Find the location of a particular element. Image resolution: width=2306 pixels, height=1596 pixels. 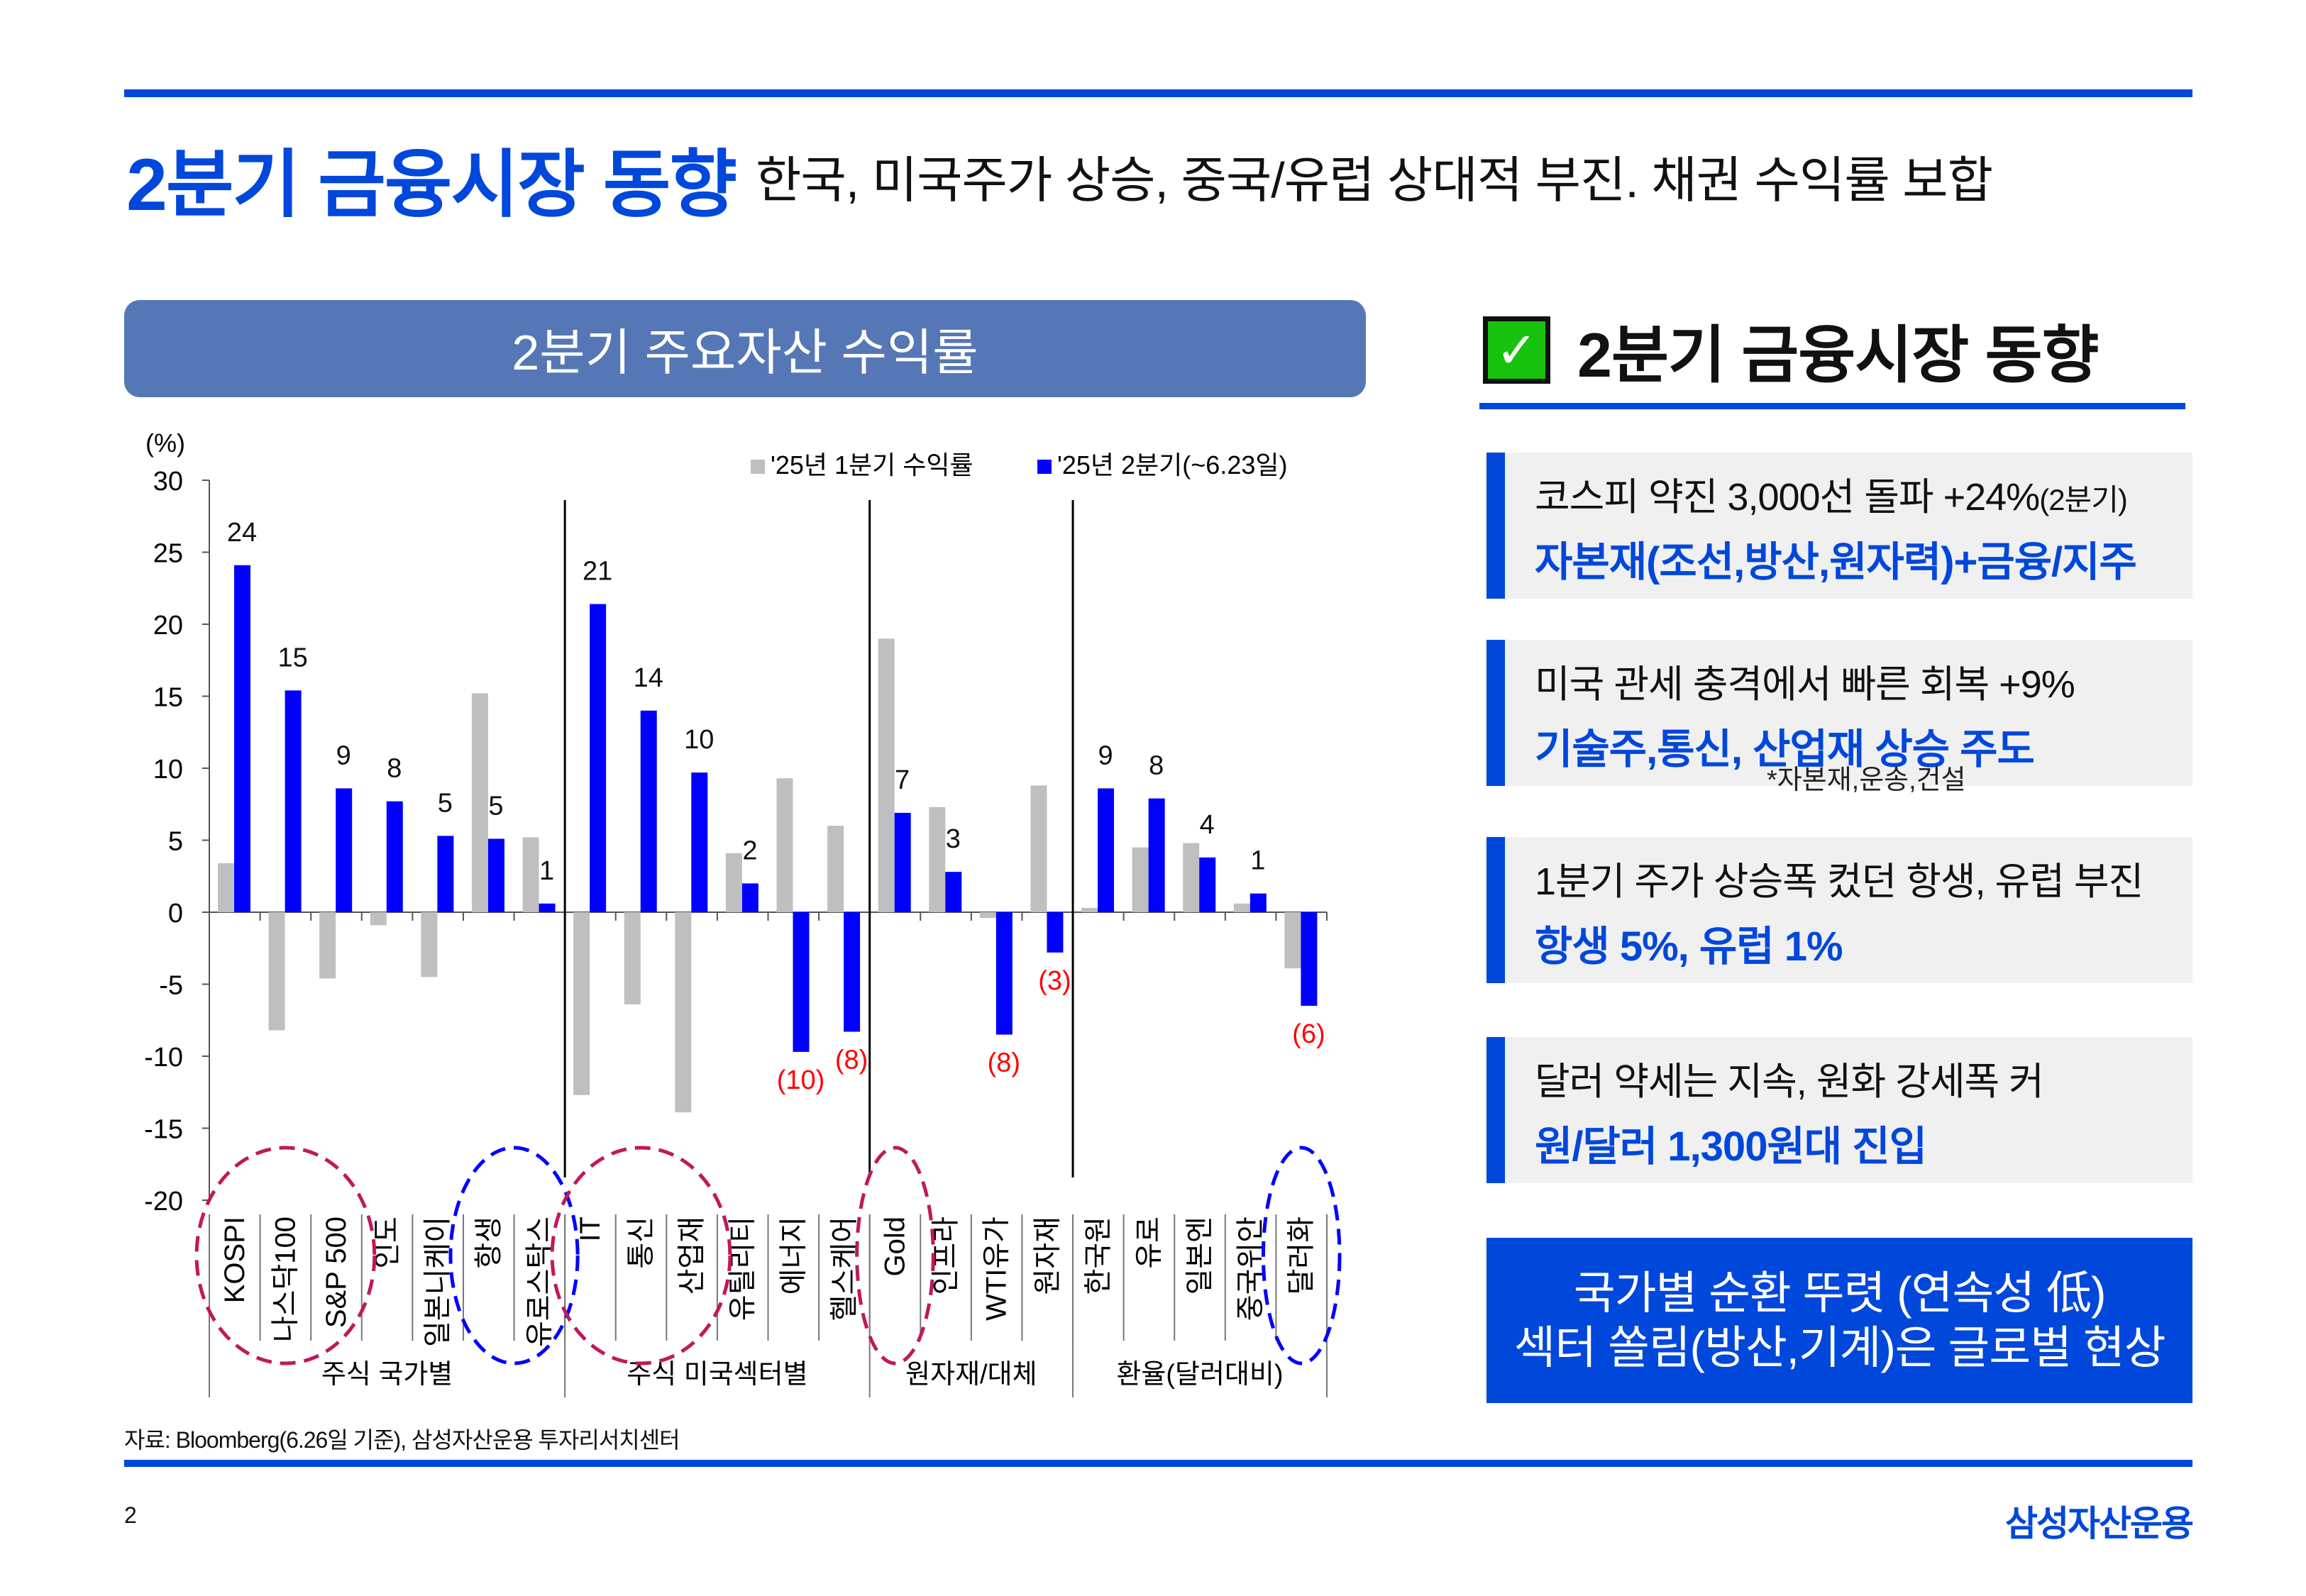

insight-headline: 1분기 주가 상승폭 컸던 항생, 유럽 부진 is located at coordinates (1839, 882).